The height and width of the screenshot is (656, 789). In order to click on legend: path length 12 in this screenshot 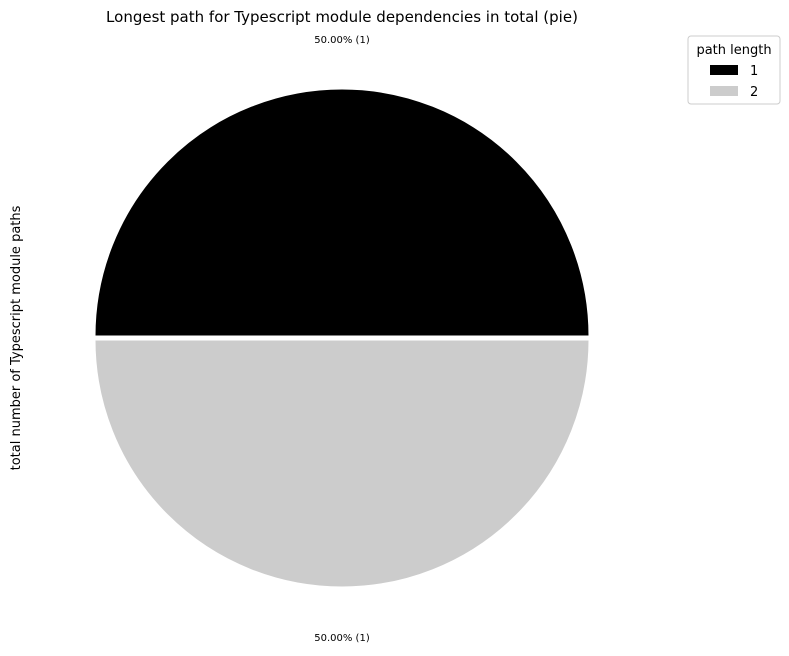, I will do `click(734, 70)`.